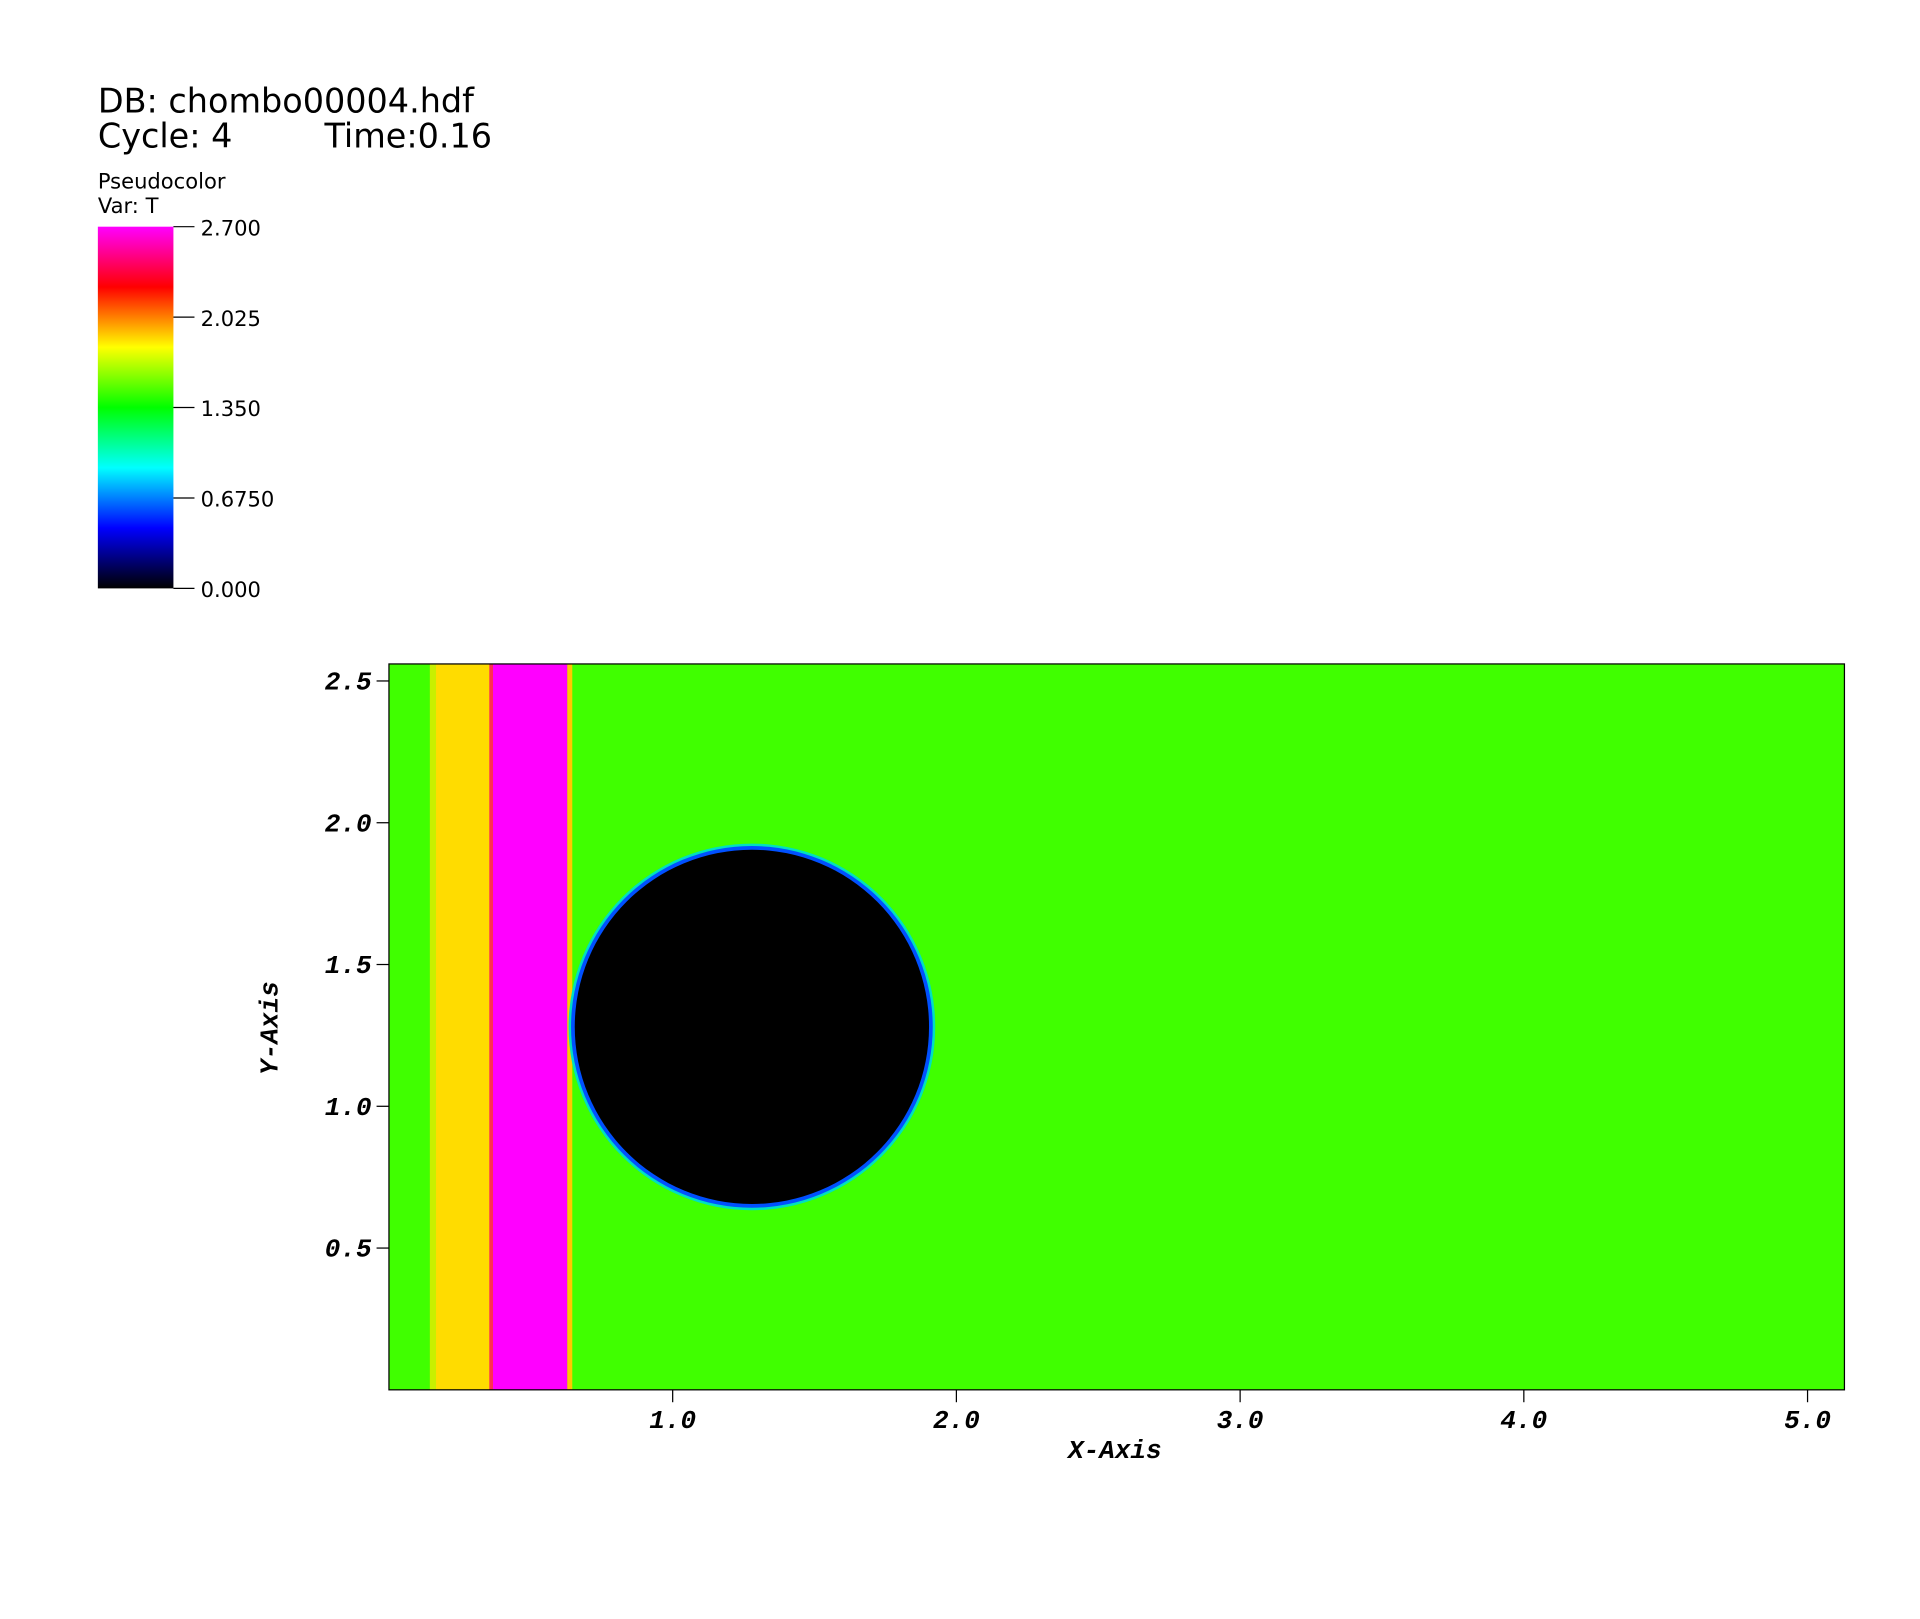 This screenshot has height=1619, width=1920. What do you see at coordinates (165, 135) in the screenshot?
I see `cycle-label: Cycle: 4` at bounding box center [165, 135].